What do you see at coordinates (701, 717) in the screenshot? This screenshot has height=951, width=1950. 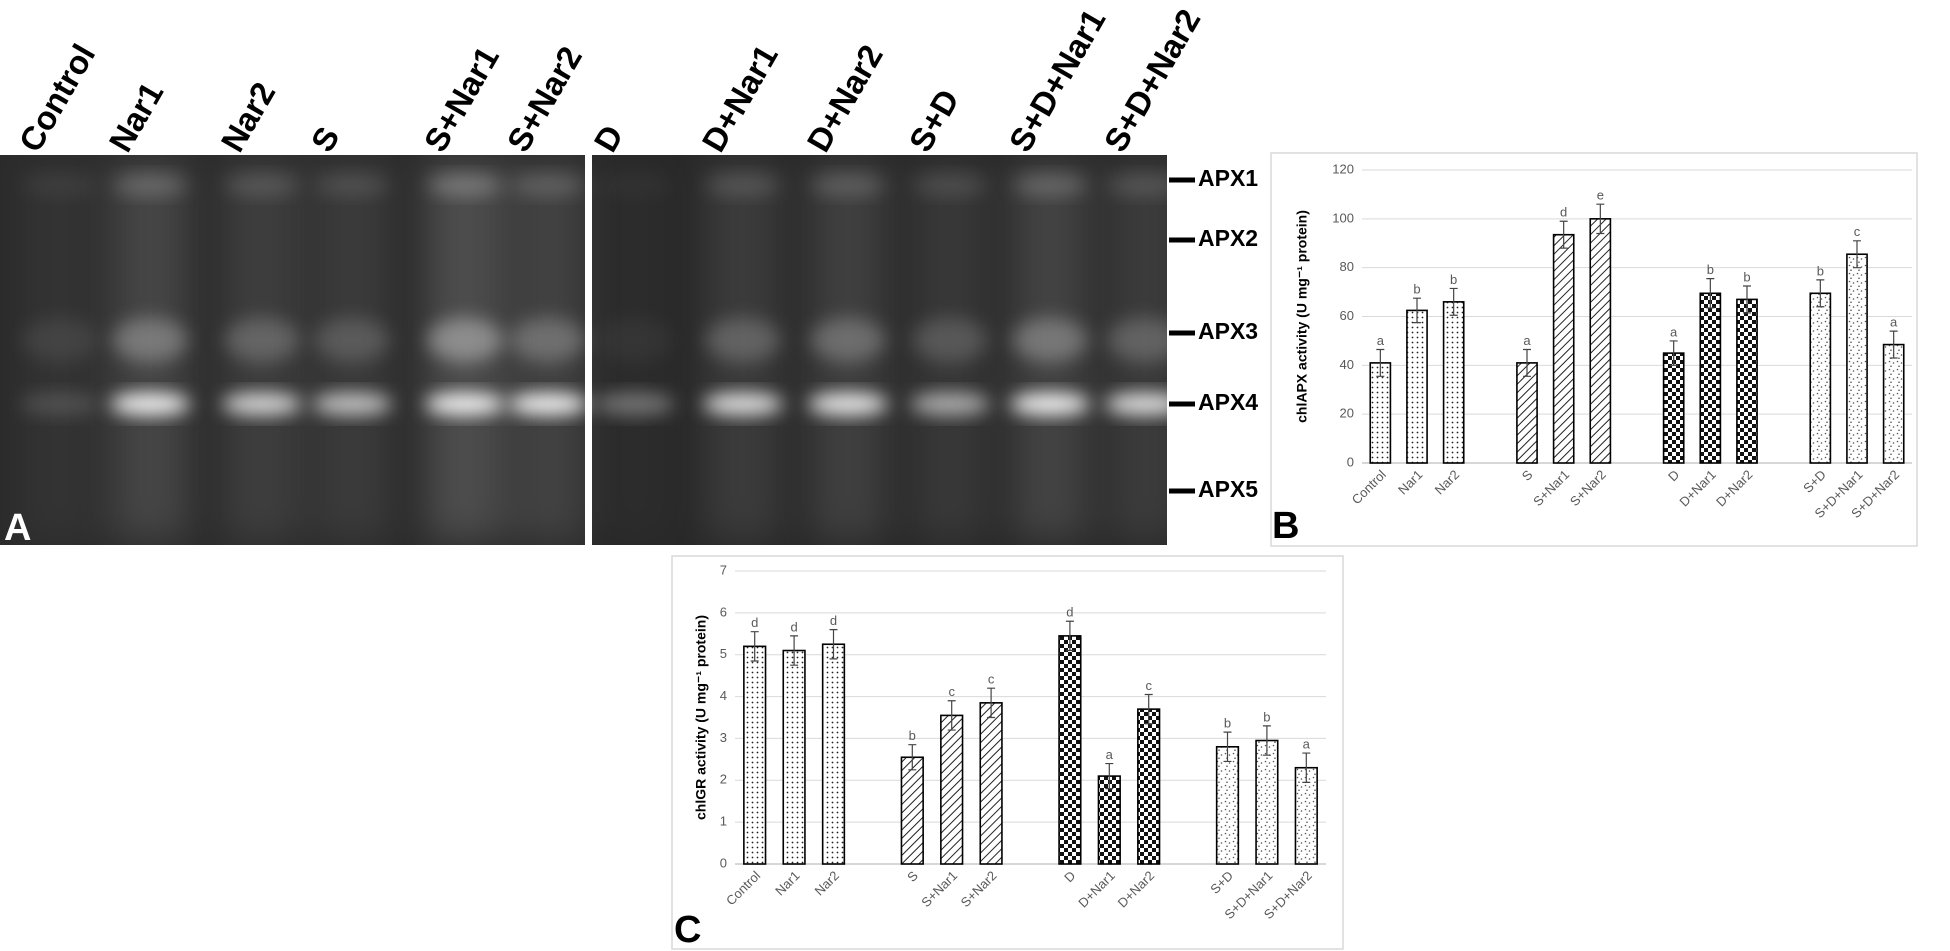 I see `y-axis-title: chlGR activity (U mg⁻¹ protein)` at bounding box center [701, 717].